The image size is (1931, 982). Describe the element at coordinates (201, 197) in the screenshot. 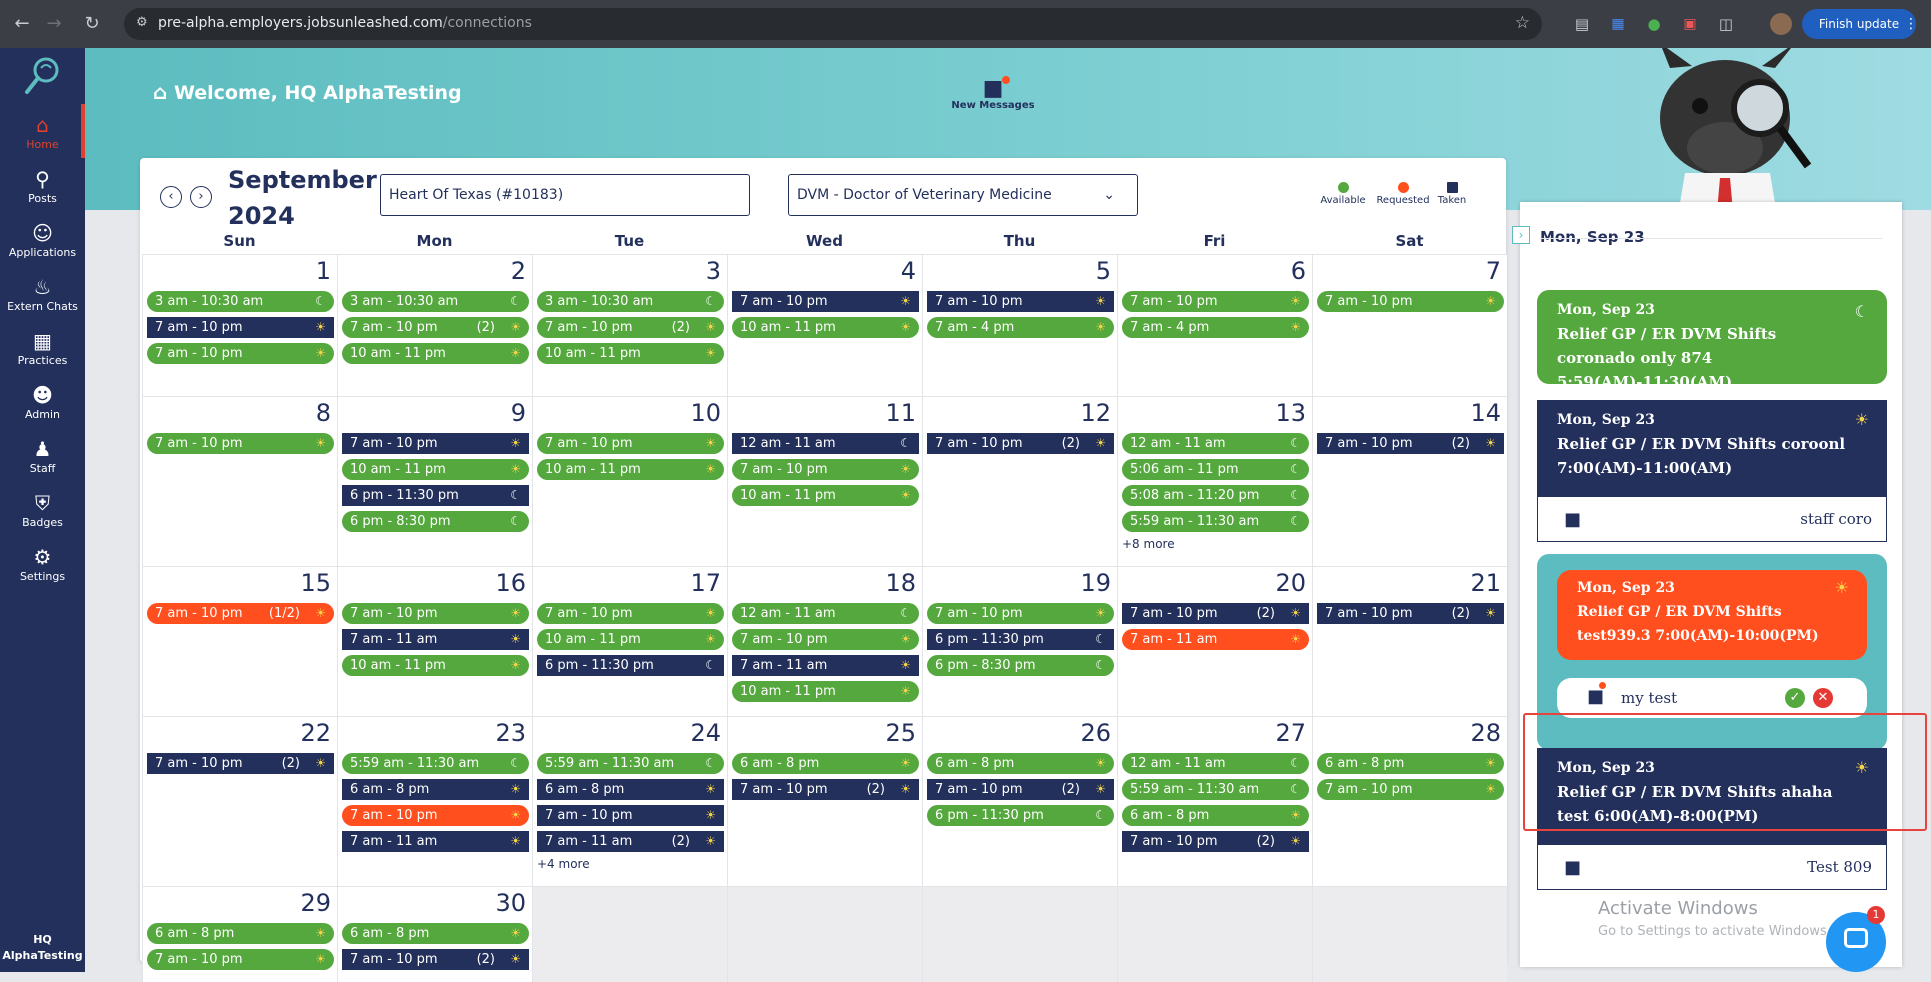

I see `next-month-button: ›` at that location.